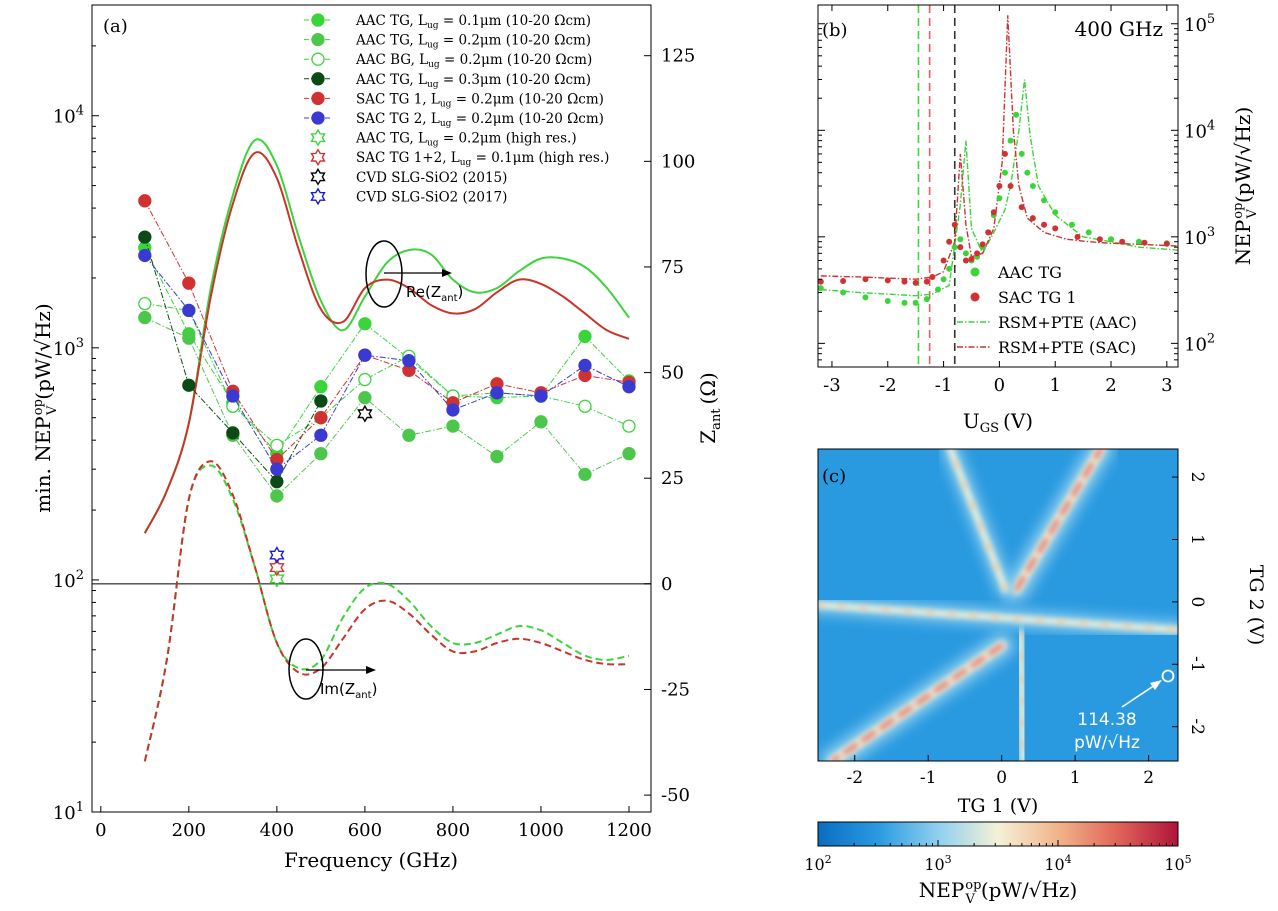 The height and width of the screenshot is (911, 1278). I want to click on panel-b-ylabel: NEPopV(pW/√Hz), so click(1245, 186).